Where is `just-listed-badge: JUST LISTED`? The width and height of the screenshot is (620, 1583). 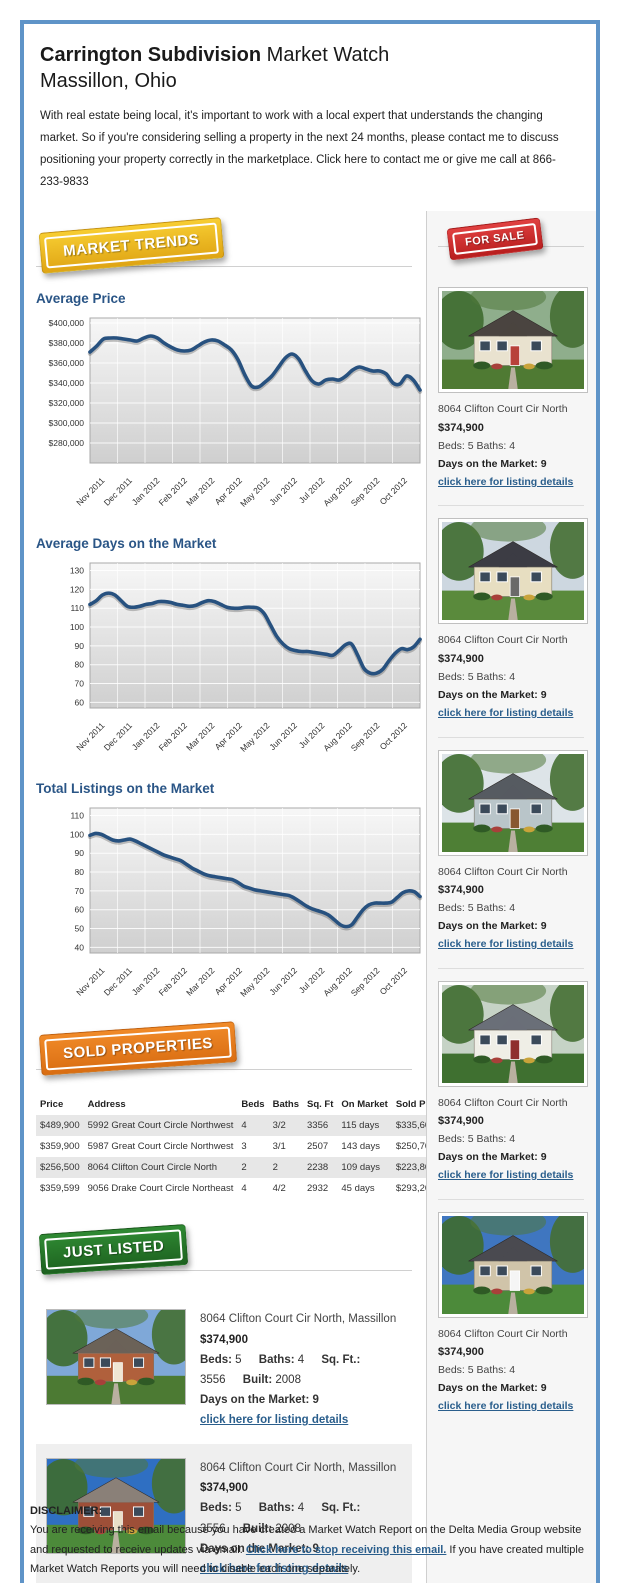 just-listed-badge: JUST LISTED is located at coordinates (113, 1250).